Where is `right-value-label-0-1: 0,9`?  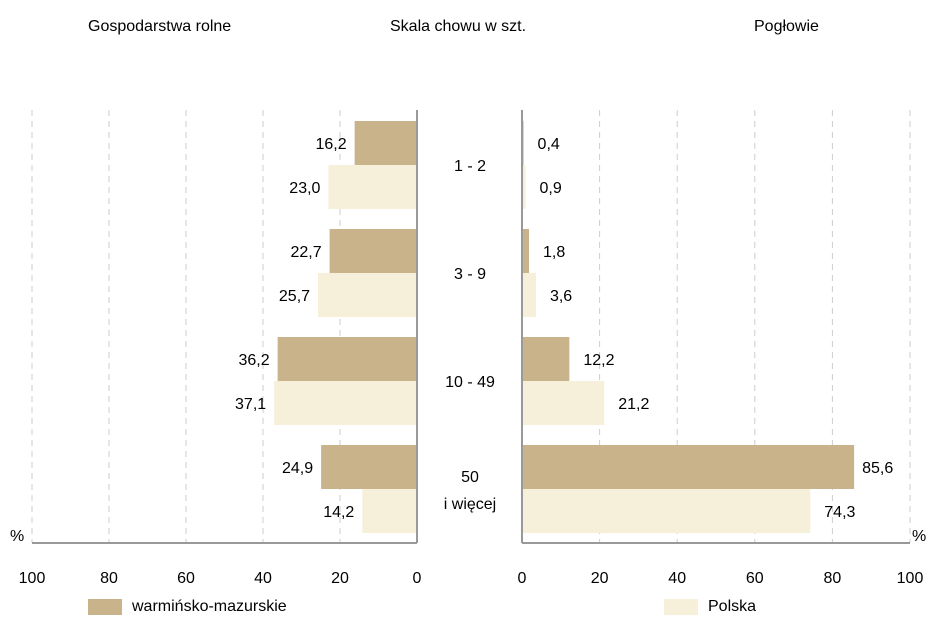 right-value-label-0-1: 0,9 is located at coordinates (550, 188).